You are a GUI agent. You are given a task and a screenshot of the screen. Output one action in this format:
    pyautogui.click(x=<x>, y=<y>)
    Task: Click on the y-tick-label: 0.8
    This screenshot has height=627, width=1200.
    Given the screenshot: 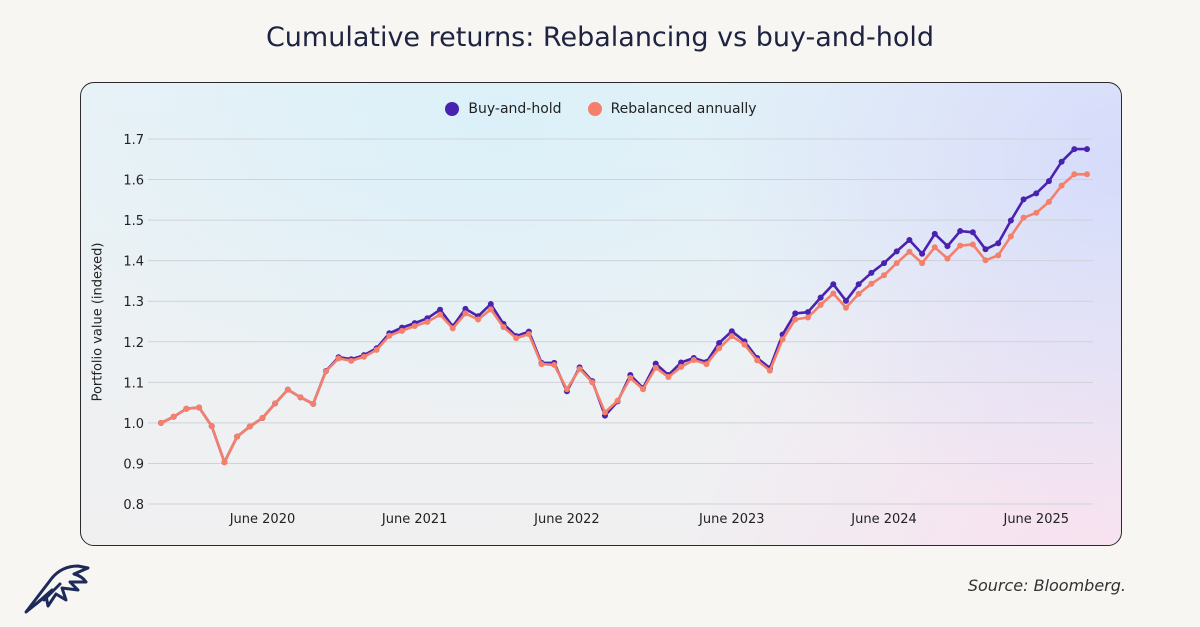 What is the action you would take?
    pyautogui.click(x=133, y=505)
    